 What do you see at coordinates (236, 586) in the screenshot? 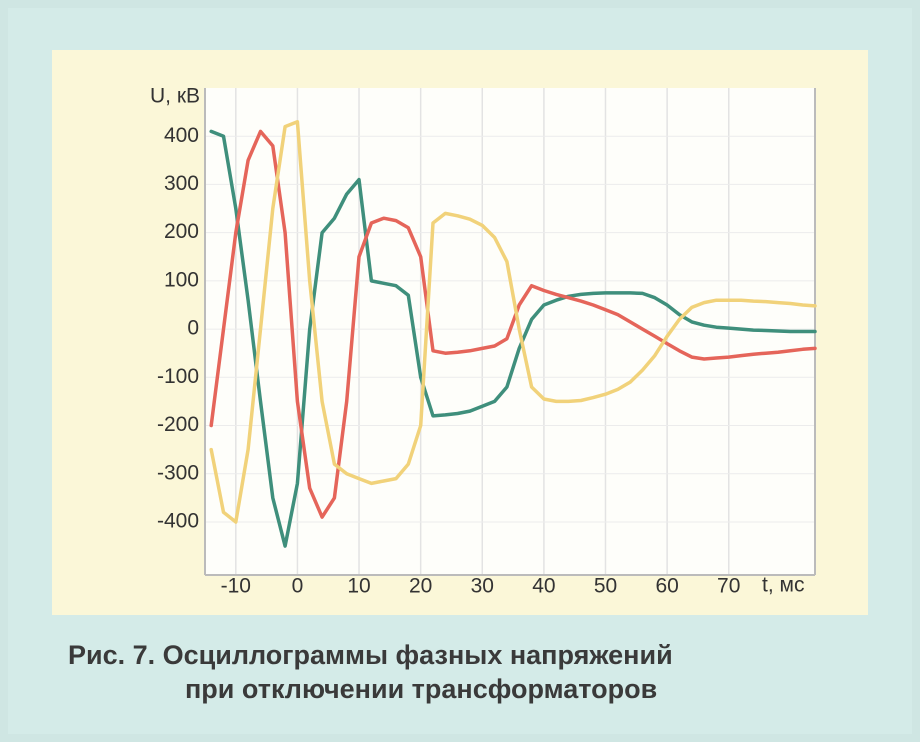
I see `x-tick-label: -10` at bounding box center [236, 586].